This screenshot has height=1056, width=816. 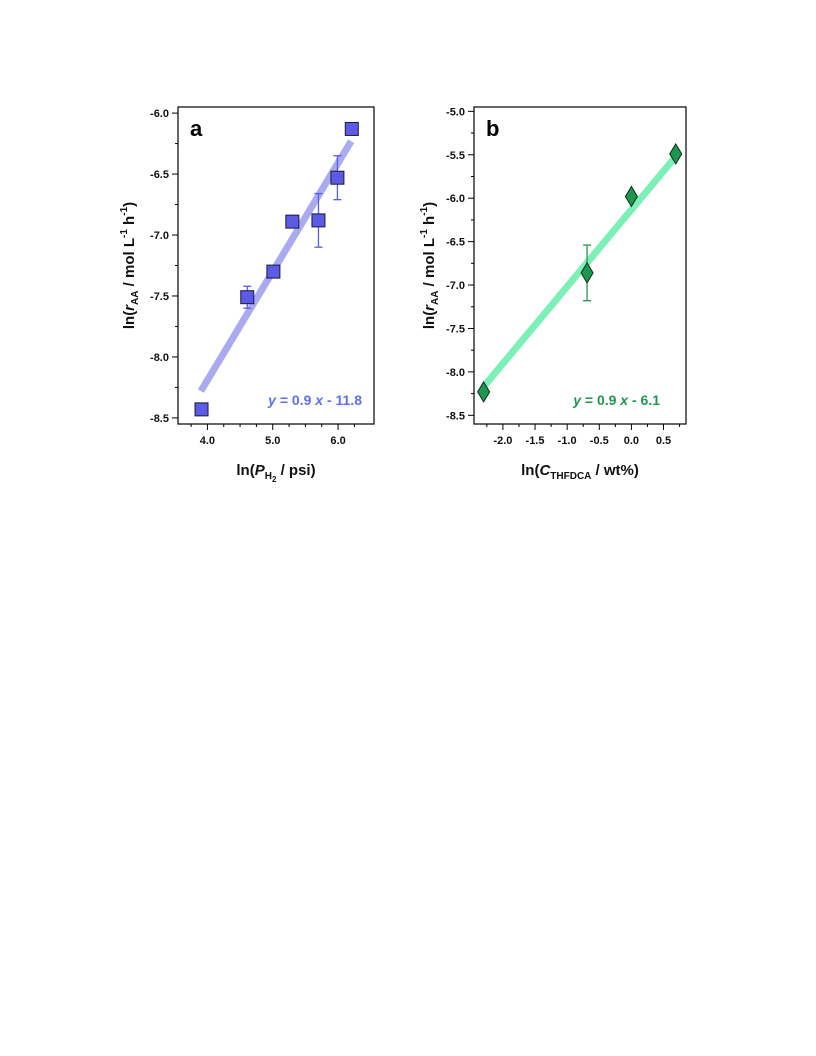 I want to click on panel-label: b, so click(x=492, y=128).